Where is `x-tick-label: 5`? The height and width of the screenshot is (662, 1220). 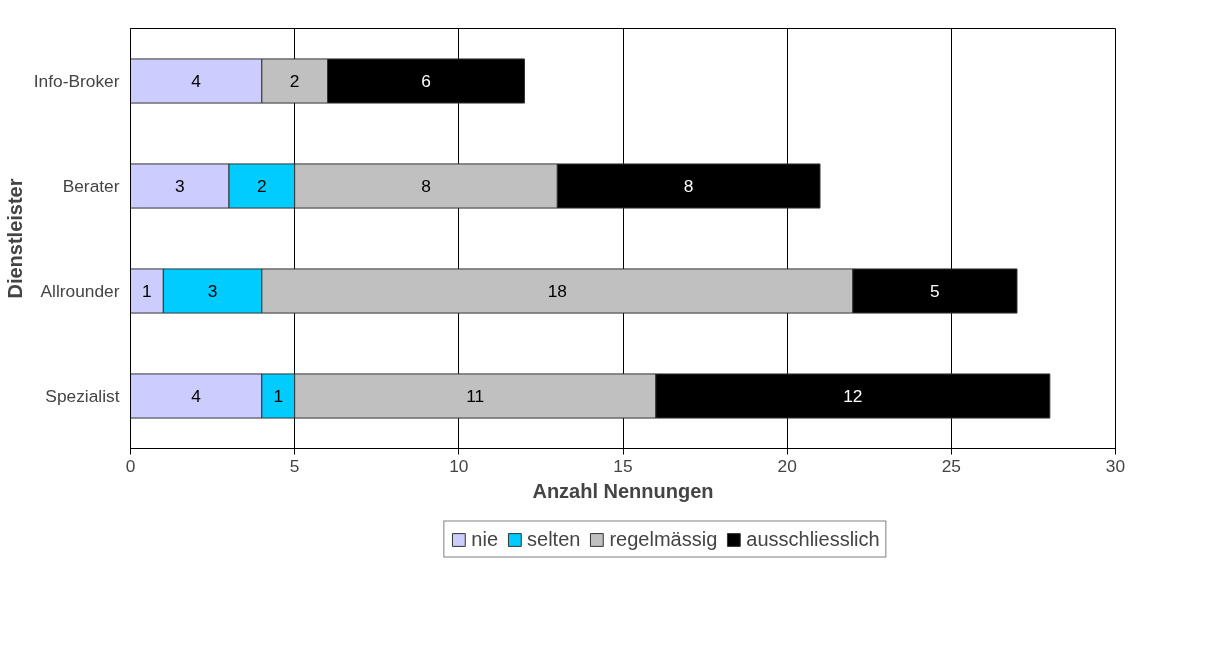
x-tick-label: 5 is located at coordinates (294, 465).